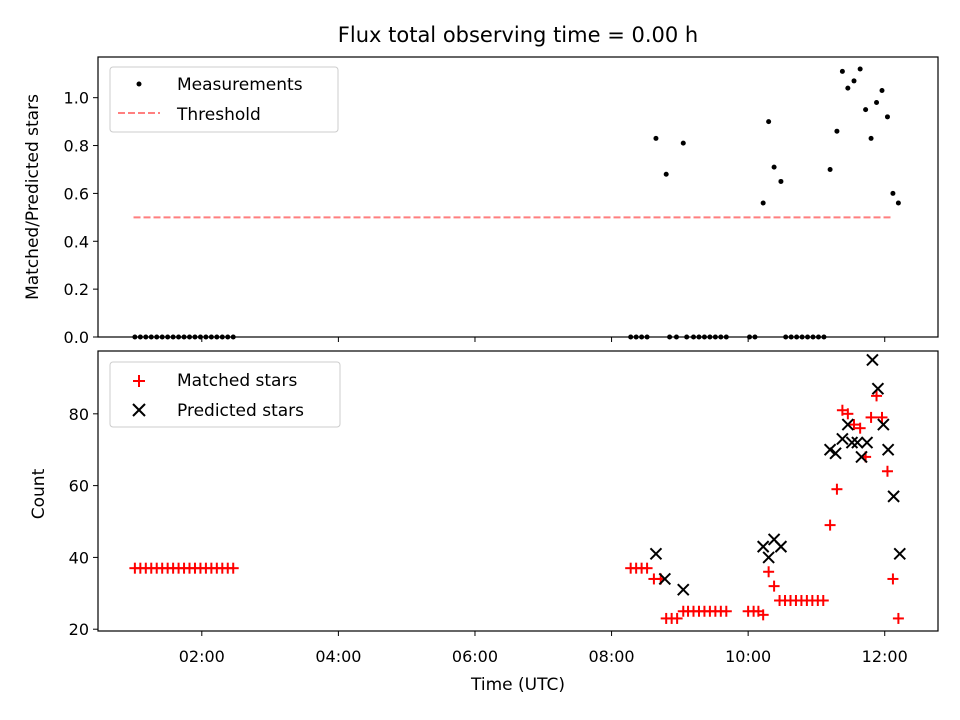  I want to click on bottom-y-tick-label: 80, so click(79, 414).